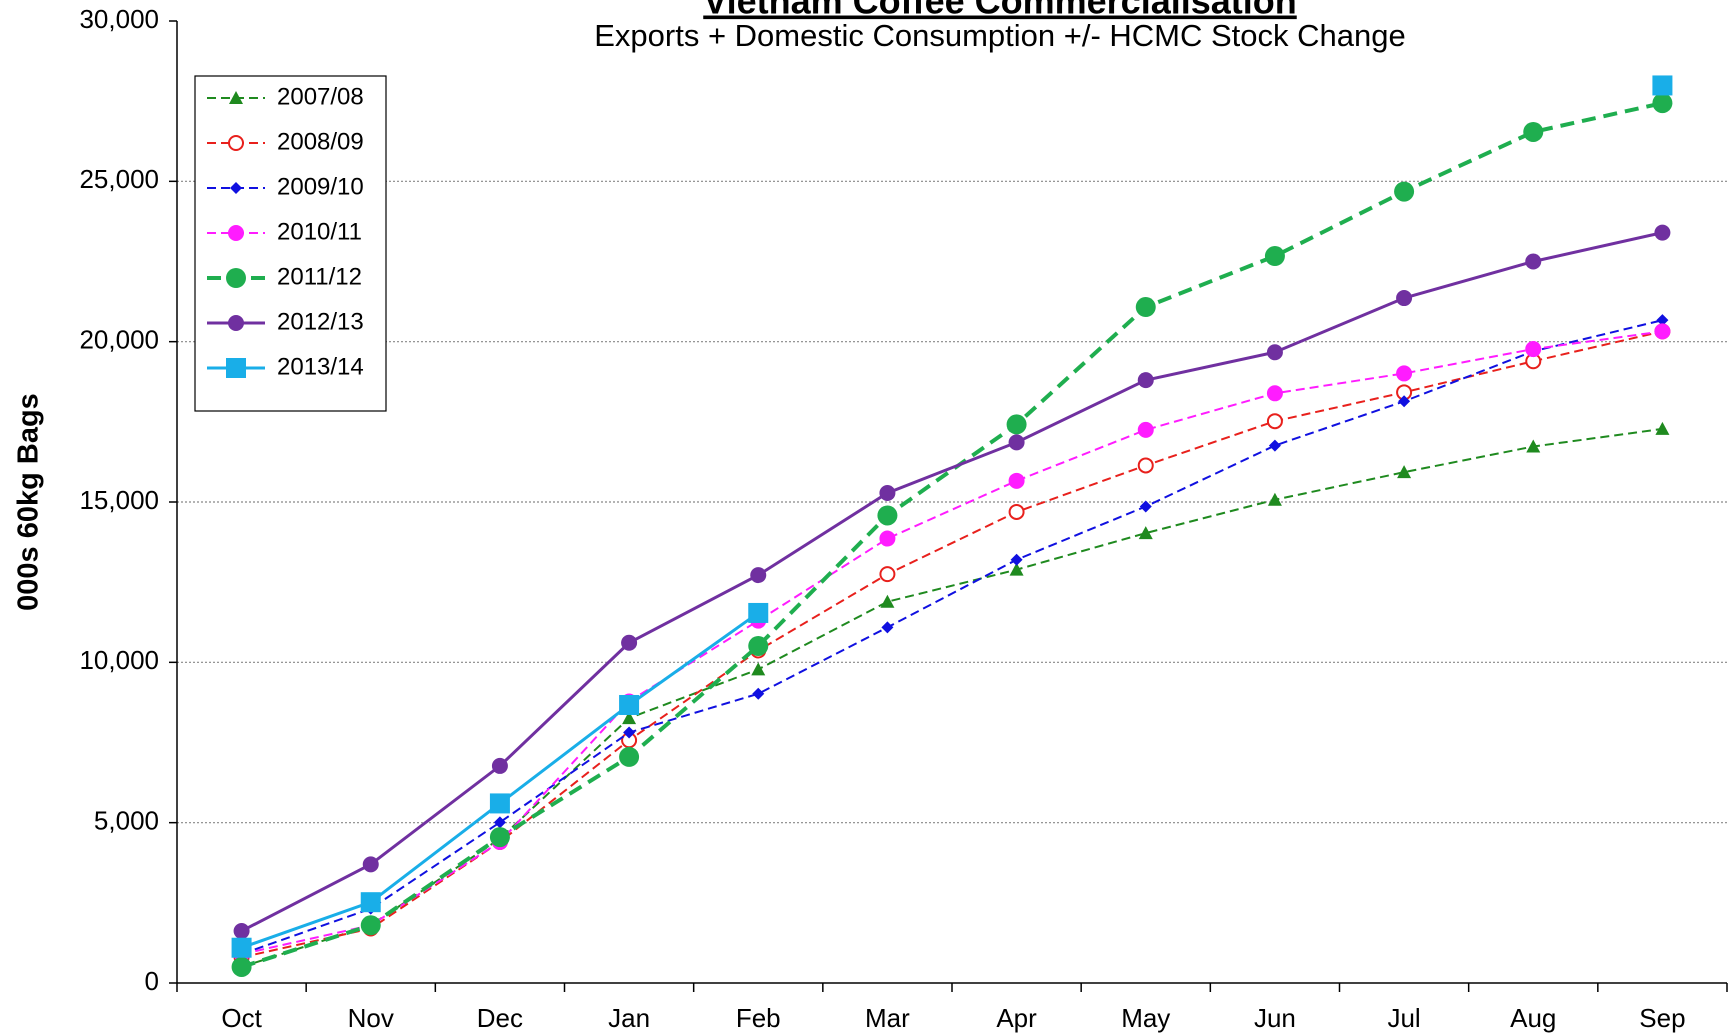 This screenshot has width=1735, height=1035. What do you see at coordinates (319, 231) in the screenshot?
I see `legend-label: 2010/11` at bounding box center [319, 231].